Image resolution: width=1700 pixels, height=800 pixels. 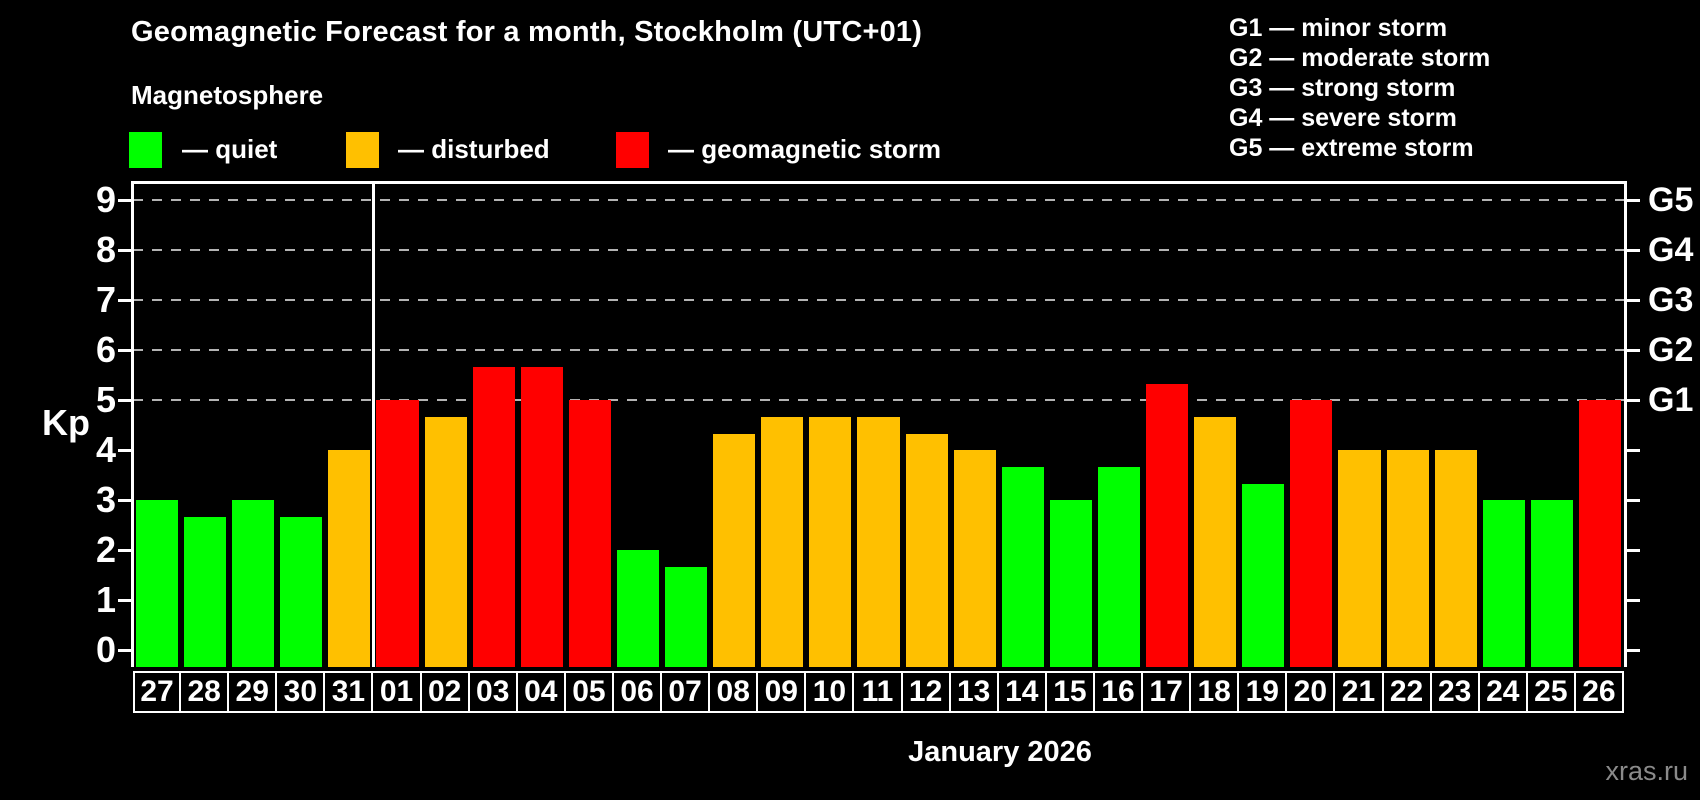 I want to click on day-label-07: 07, so click(x=685, y=692).